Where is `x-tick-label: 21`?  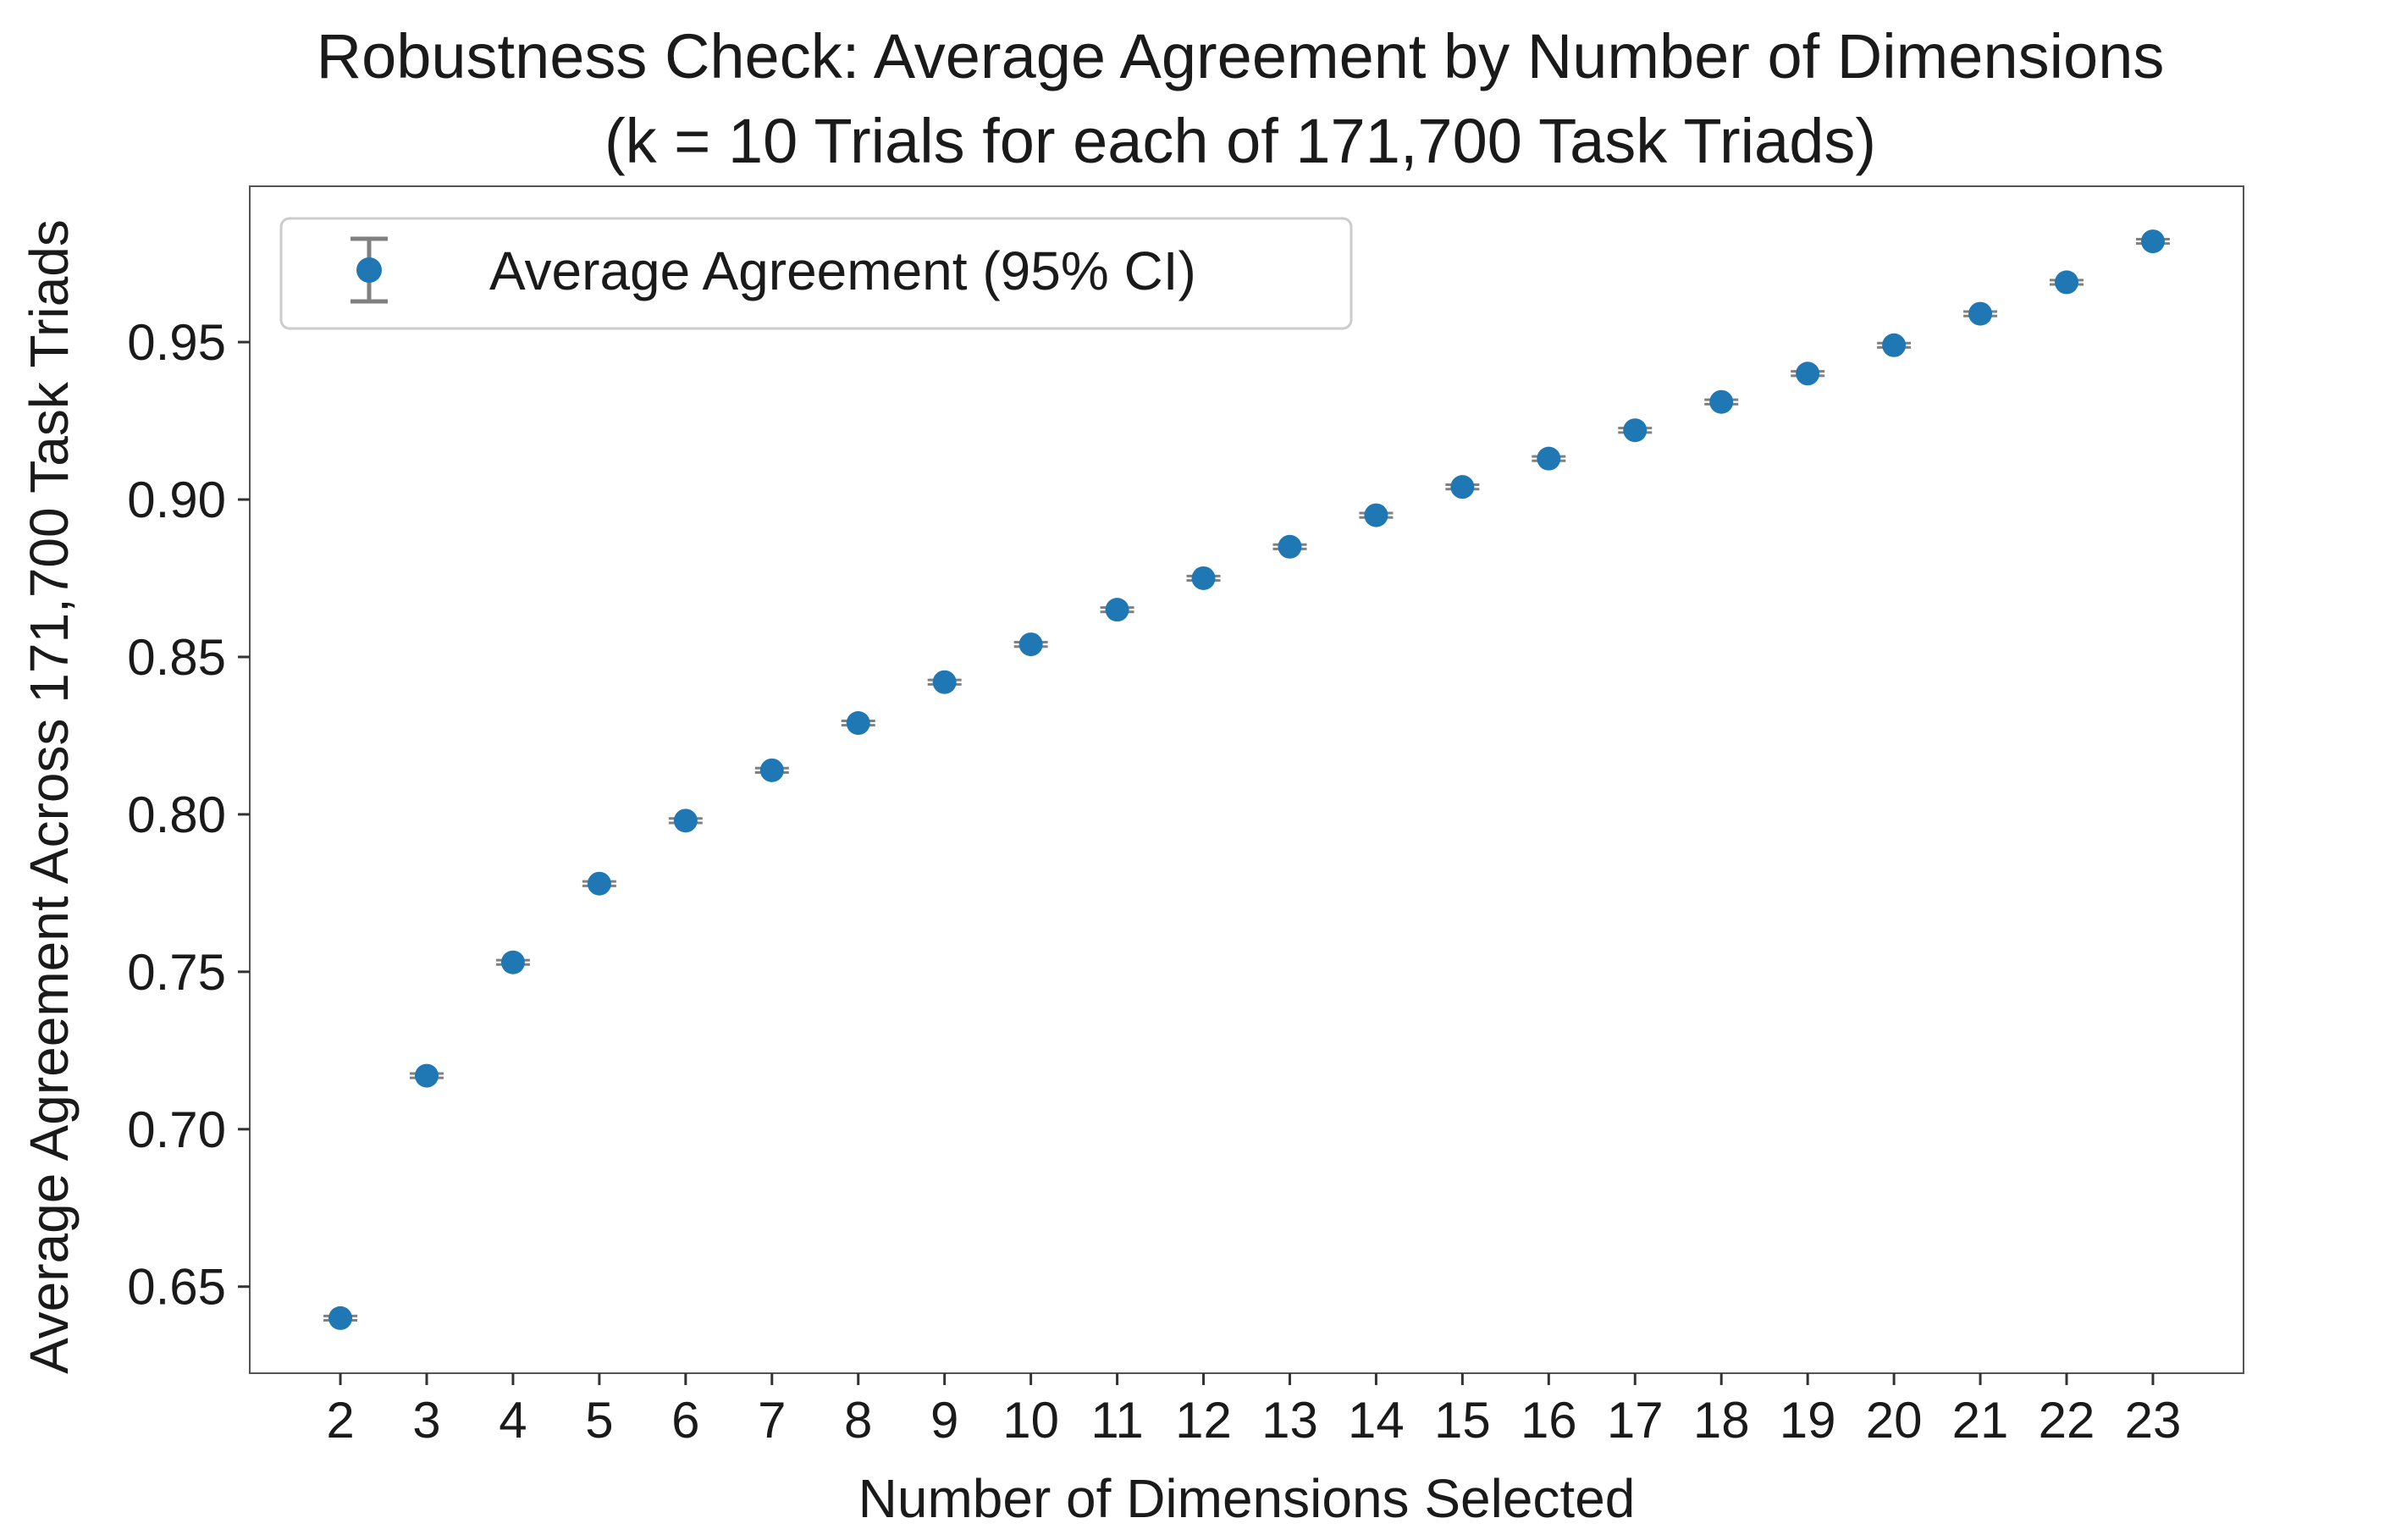 x-tick-label: 21 is located at coordinates (1980, 1420).